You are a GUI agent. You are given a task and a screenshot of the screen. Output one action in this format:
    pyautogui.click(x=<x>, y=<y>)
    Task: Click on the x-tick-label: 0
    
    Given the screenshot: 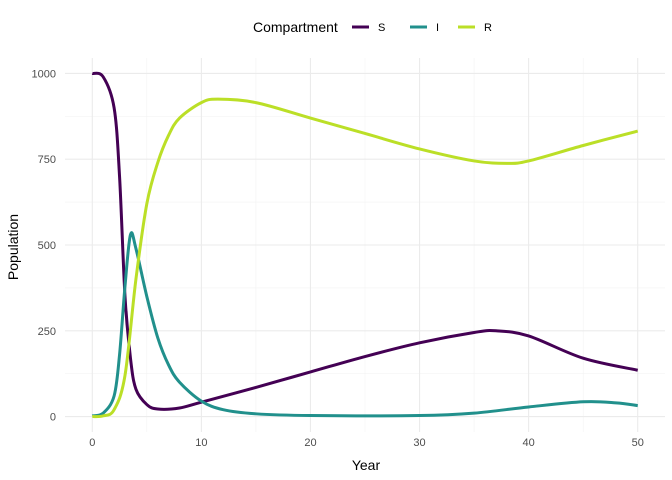 What is the action you would take?
    pyautogui.click(x=92, y=443)
    